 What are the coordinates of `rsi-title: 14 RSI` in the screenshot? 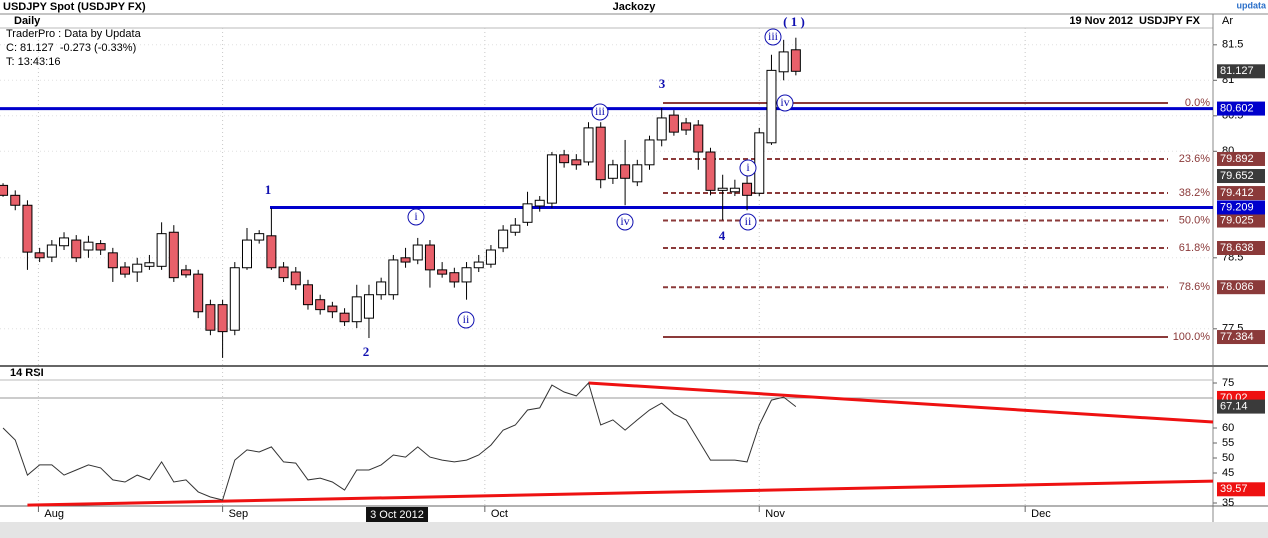 It's located at (27, 373).